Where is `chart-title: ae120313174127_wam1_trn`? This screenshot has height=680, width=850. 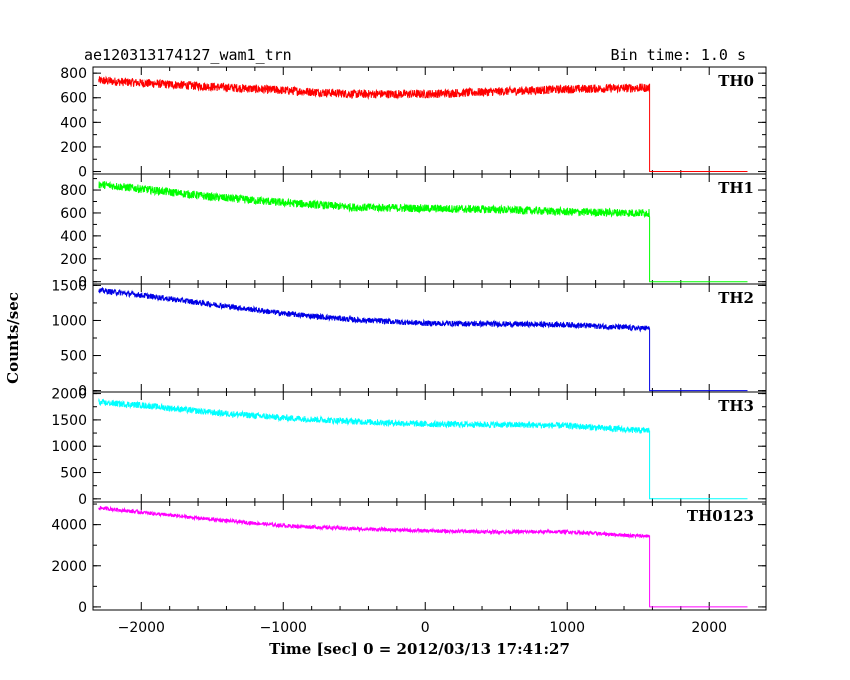
chart-title: ae120313174127_wam1_trn is located at coordinates (188, 55).